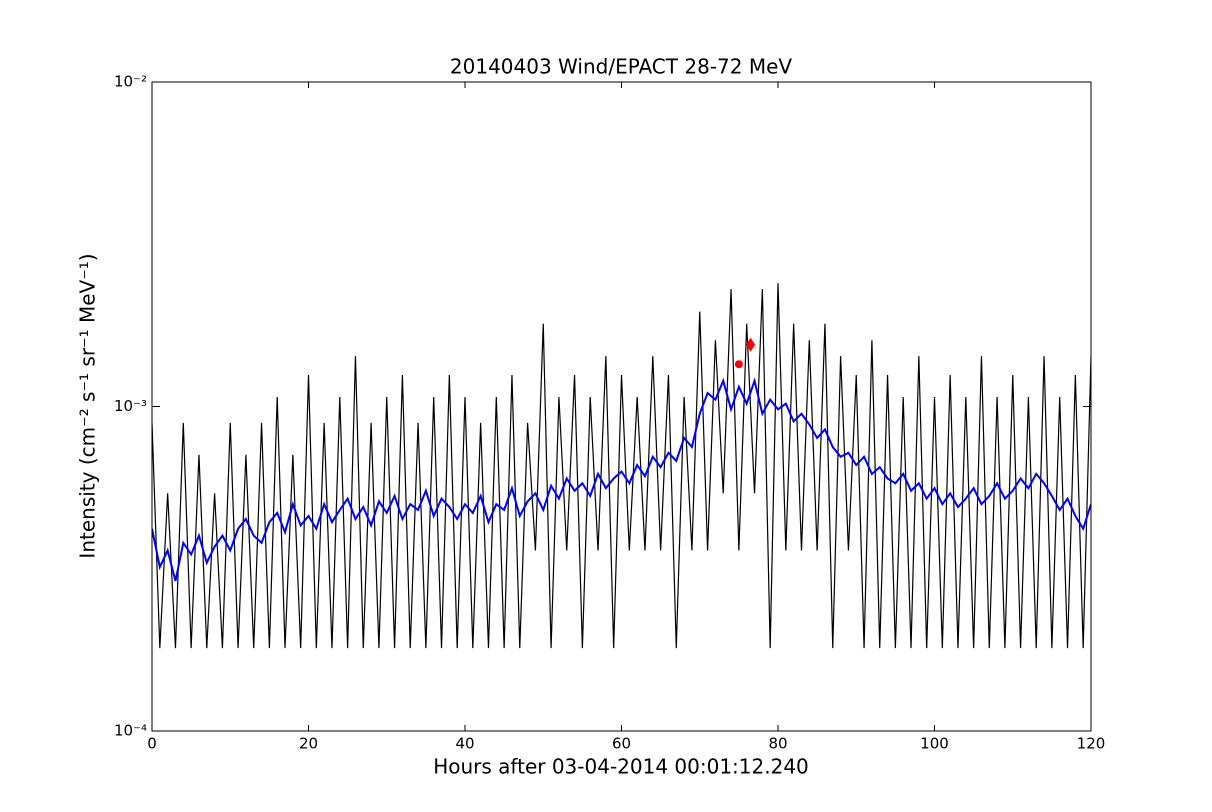 The image size is (1212, 812). What do you see at coordinates (88, 405) in the screenshot?
I see `y-axis-label: Intensity (cm⁻² s⁻¹ sr⁻¹ MeV⁻¹)` at bounding box center [88, 405].